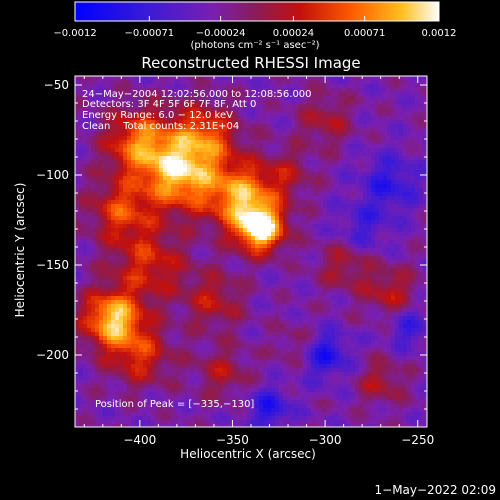  What do you see at coordinates (257, 11) in the screenshot?
I see `colorbar` at bounding box center [257, 11].